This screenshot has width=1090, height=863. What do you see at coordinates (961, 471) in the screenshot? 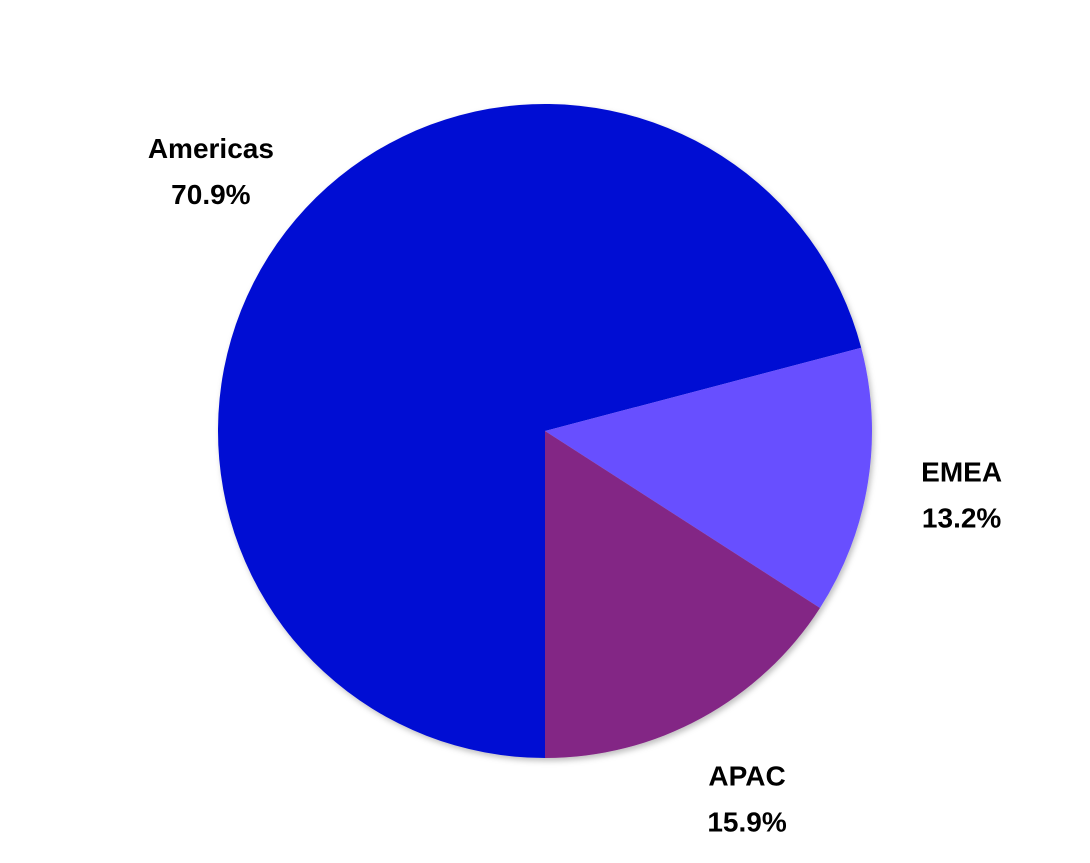
I see `slice-label: EMEA` at bounding box center [961, 471].